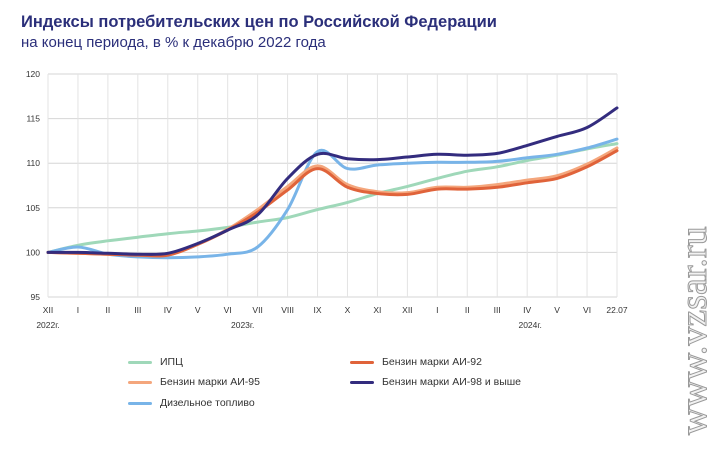 The height and width of the screenshot is (449, 726). I want to click on legend-item-ai92: Бензин марки АИ-92, so click(416, 362).